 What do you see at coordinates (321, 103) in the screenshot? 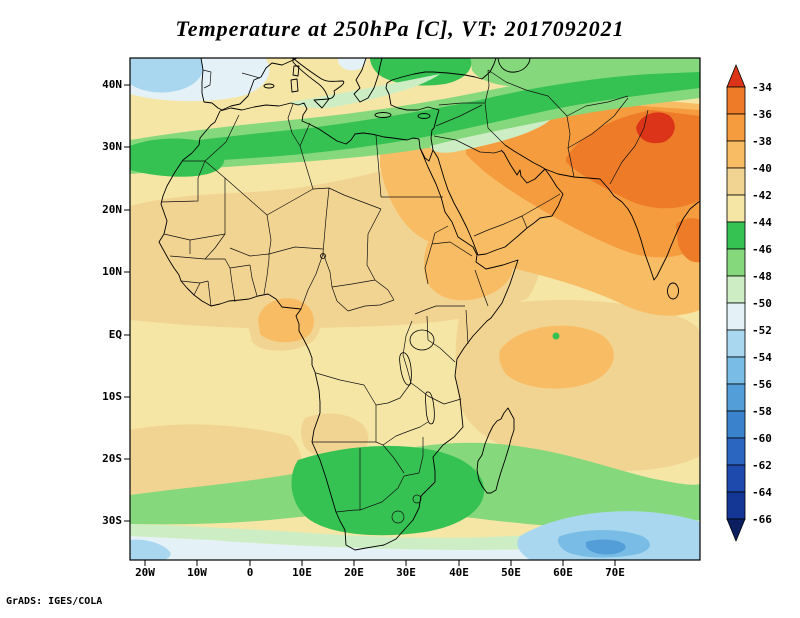
I see `sicily-coast` at bounding box center [321, 103].